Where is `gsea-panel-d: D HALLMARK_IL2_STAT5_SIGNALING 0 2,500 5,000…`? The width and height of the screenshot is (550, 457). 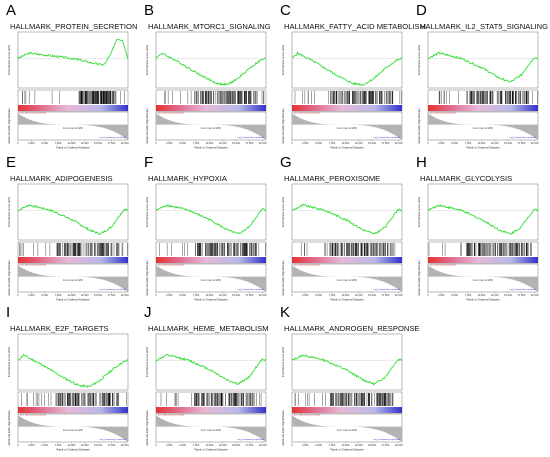
gsea-panel-d: D HALLMARK_IL2_STAT5_SIGNALING 0 2,500 5,000… is located at coordinates (482, 78).